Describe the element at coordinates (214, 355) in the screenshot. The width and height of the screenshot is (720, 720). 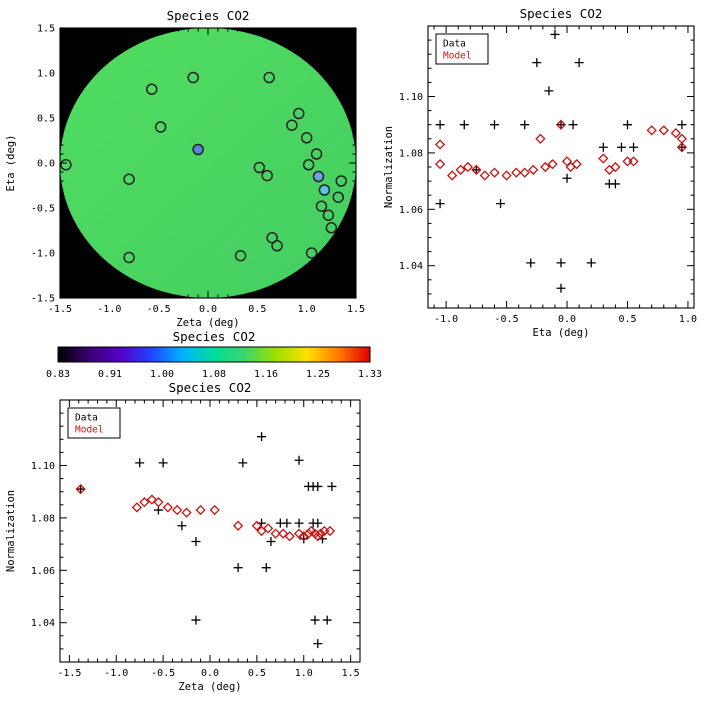
I see `colorbar-species-co2: Species CO2 0.83 0.91 1.00 1.08 1.16 1.25 1.33` at that location.